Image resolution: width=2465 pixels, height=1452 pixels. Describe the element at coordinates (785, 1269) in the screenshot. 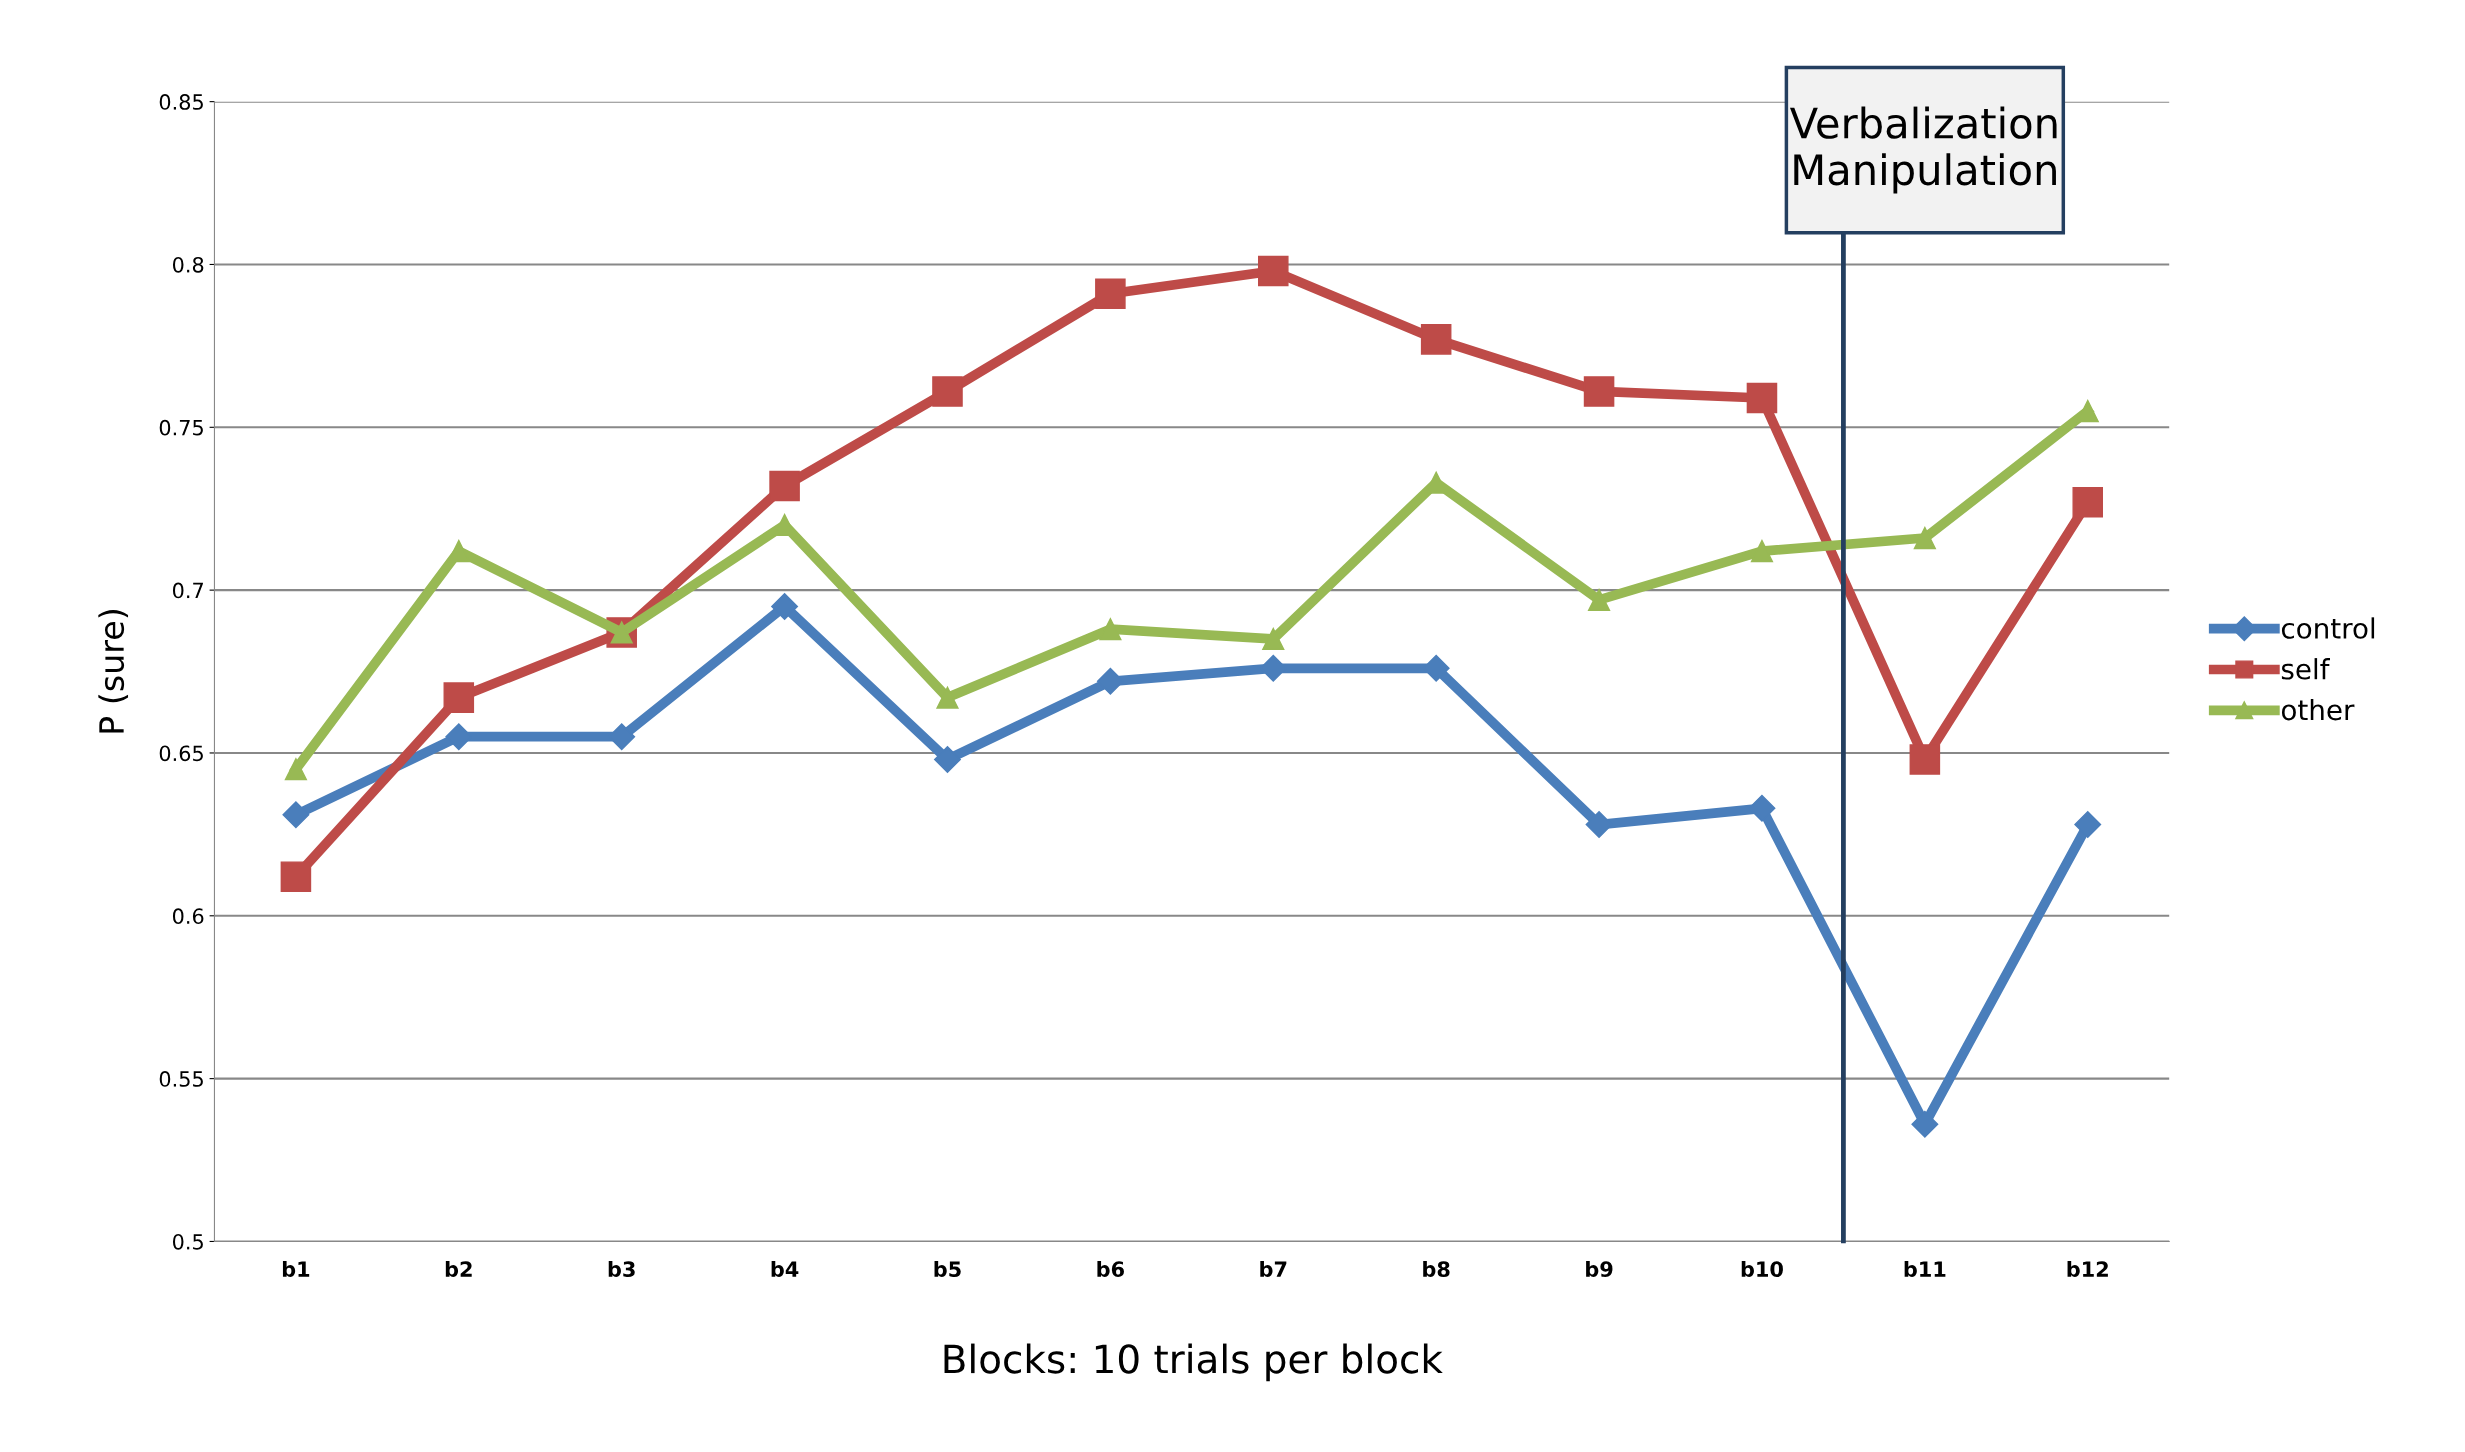

I see `x-tick-label: b4` at that location.